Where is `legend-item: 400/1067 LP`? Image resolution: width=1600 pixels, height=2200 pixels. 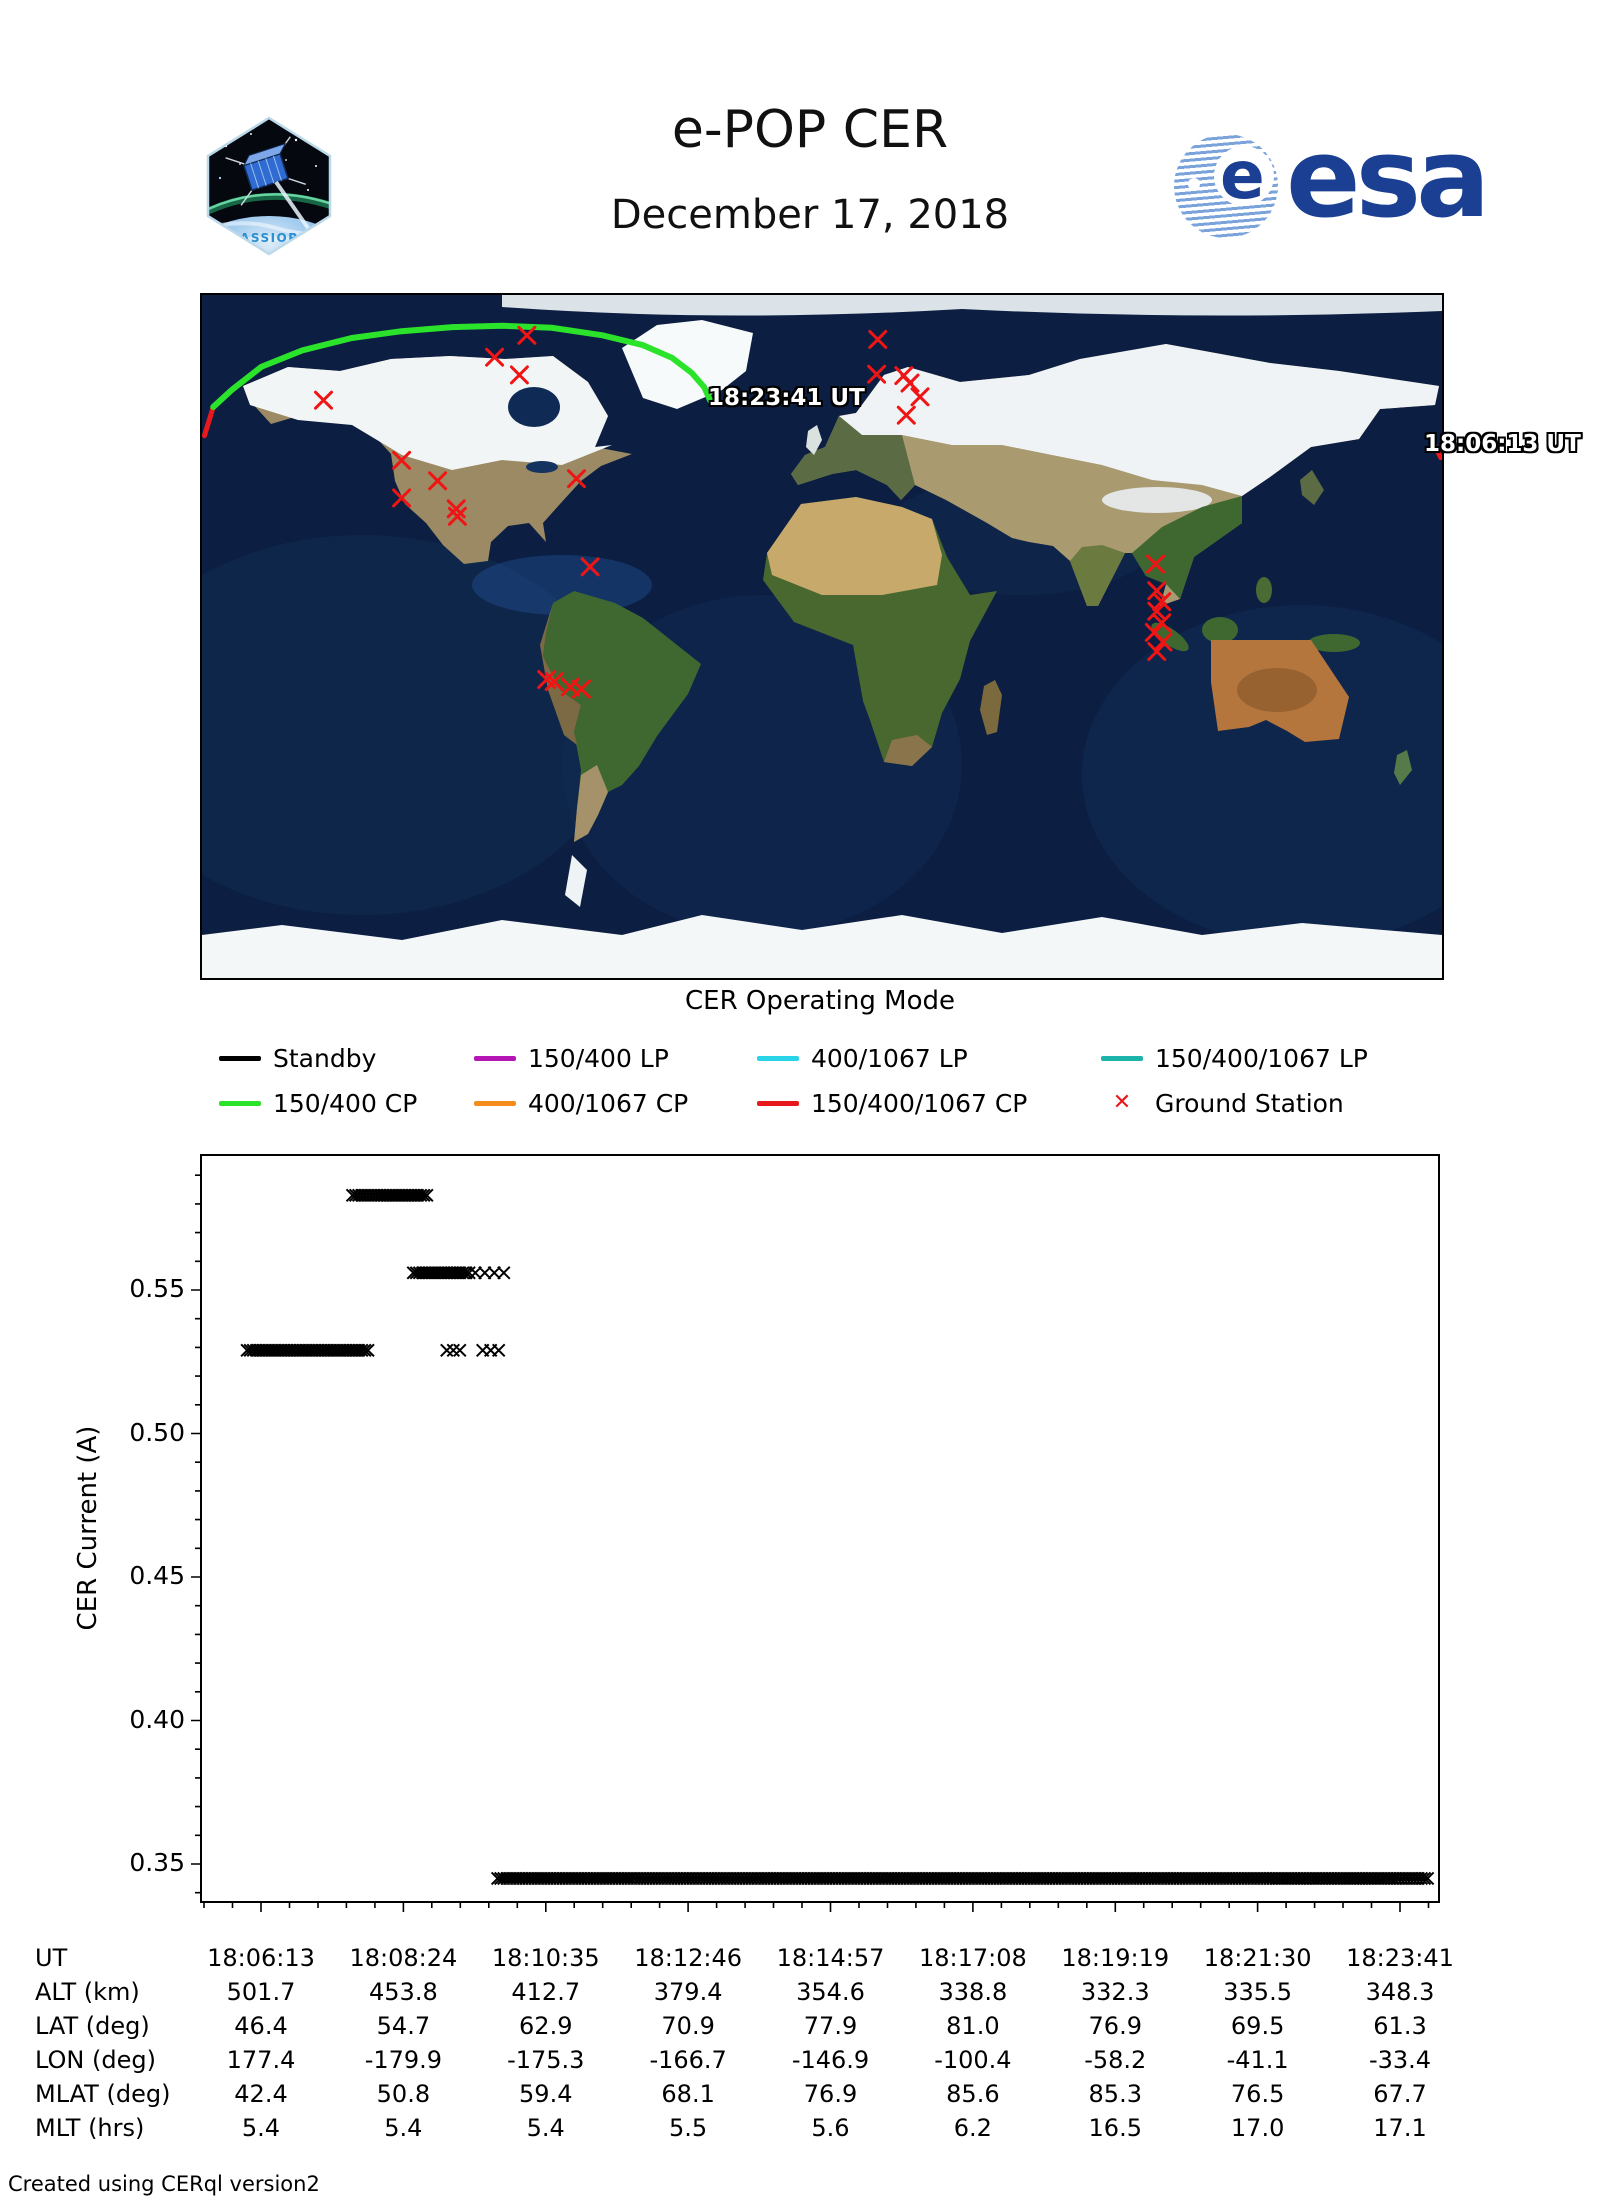
legend-item: 400/1067 LP is located at coordinates (862, 1058).